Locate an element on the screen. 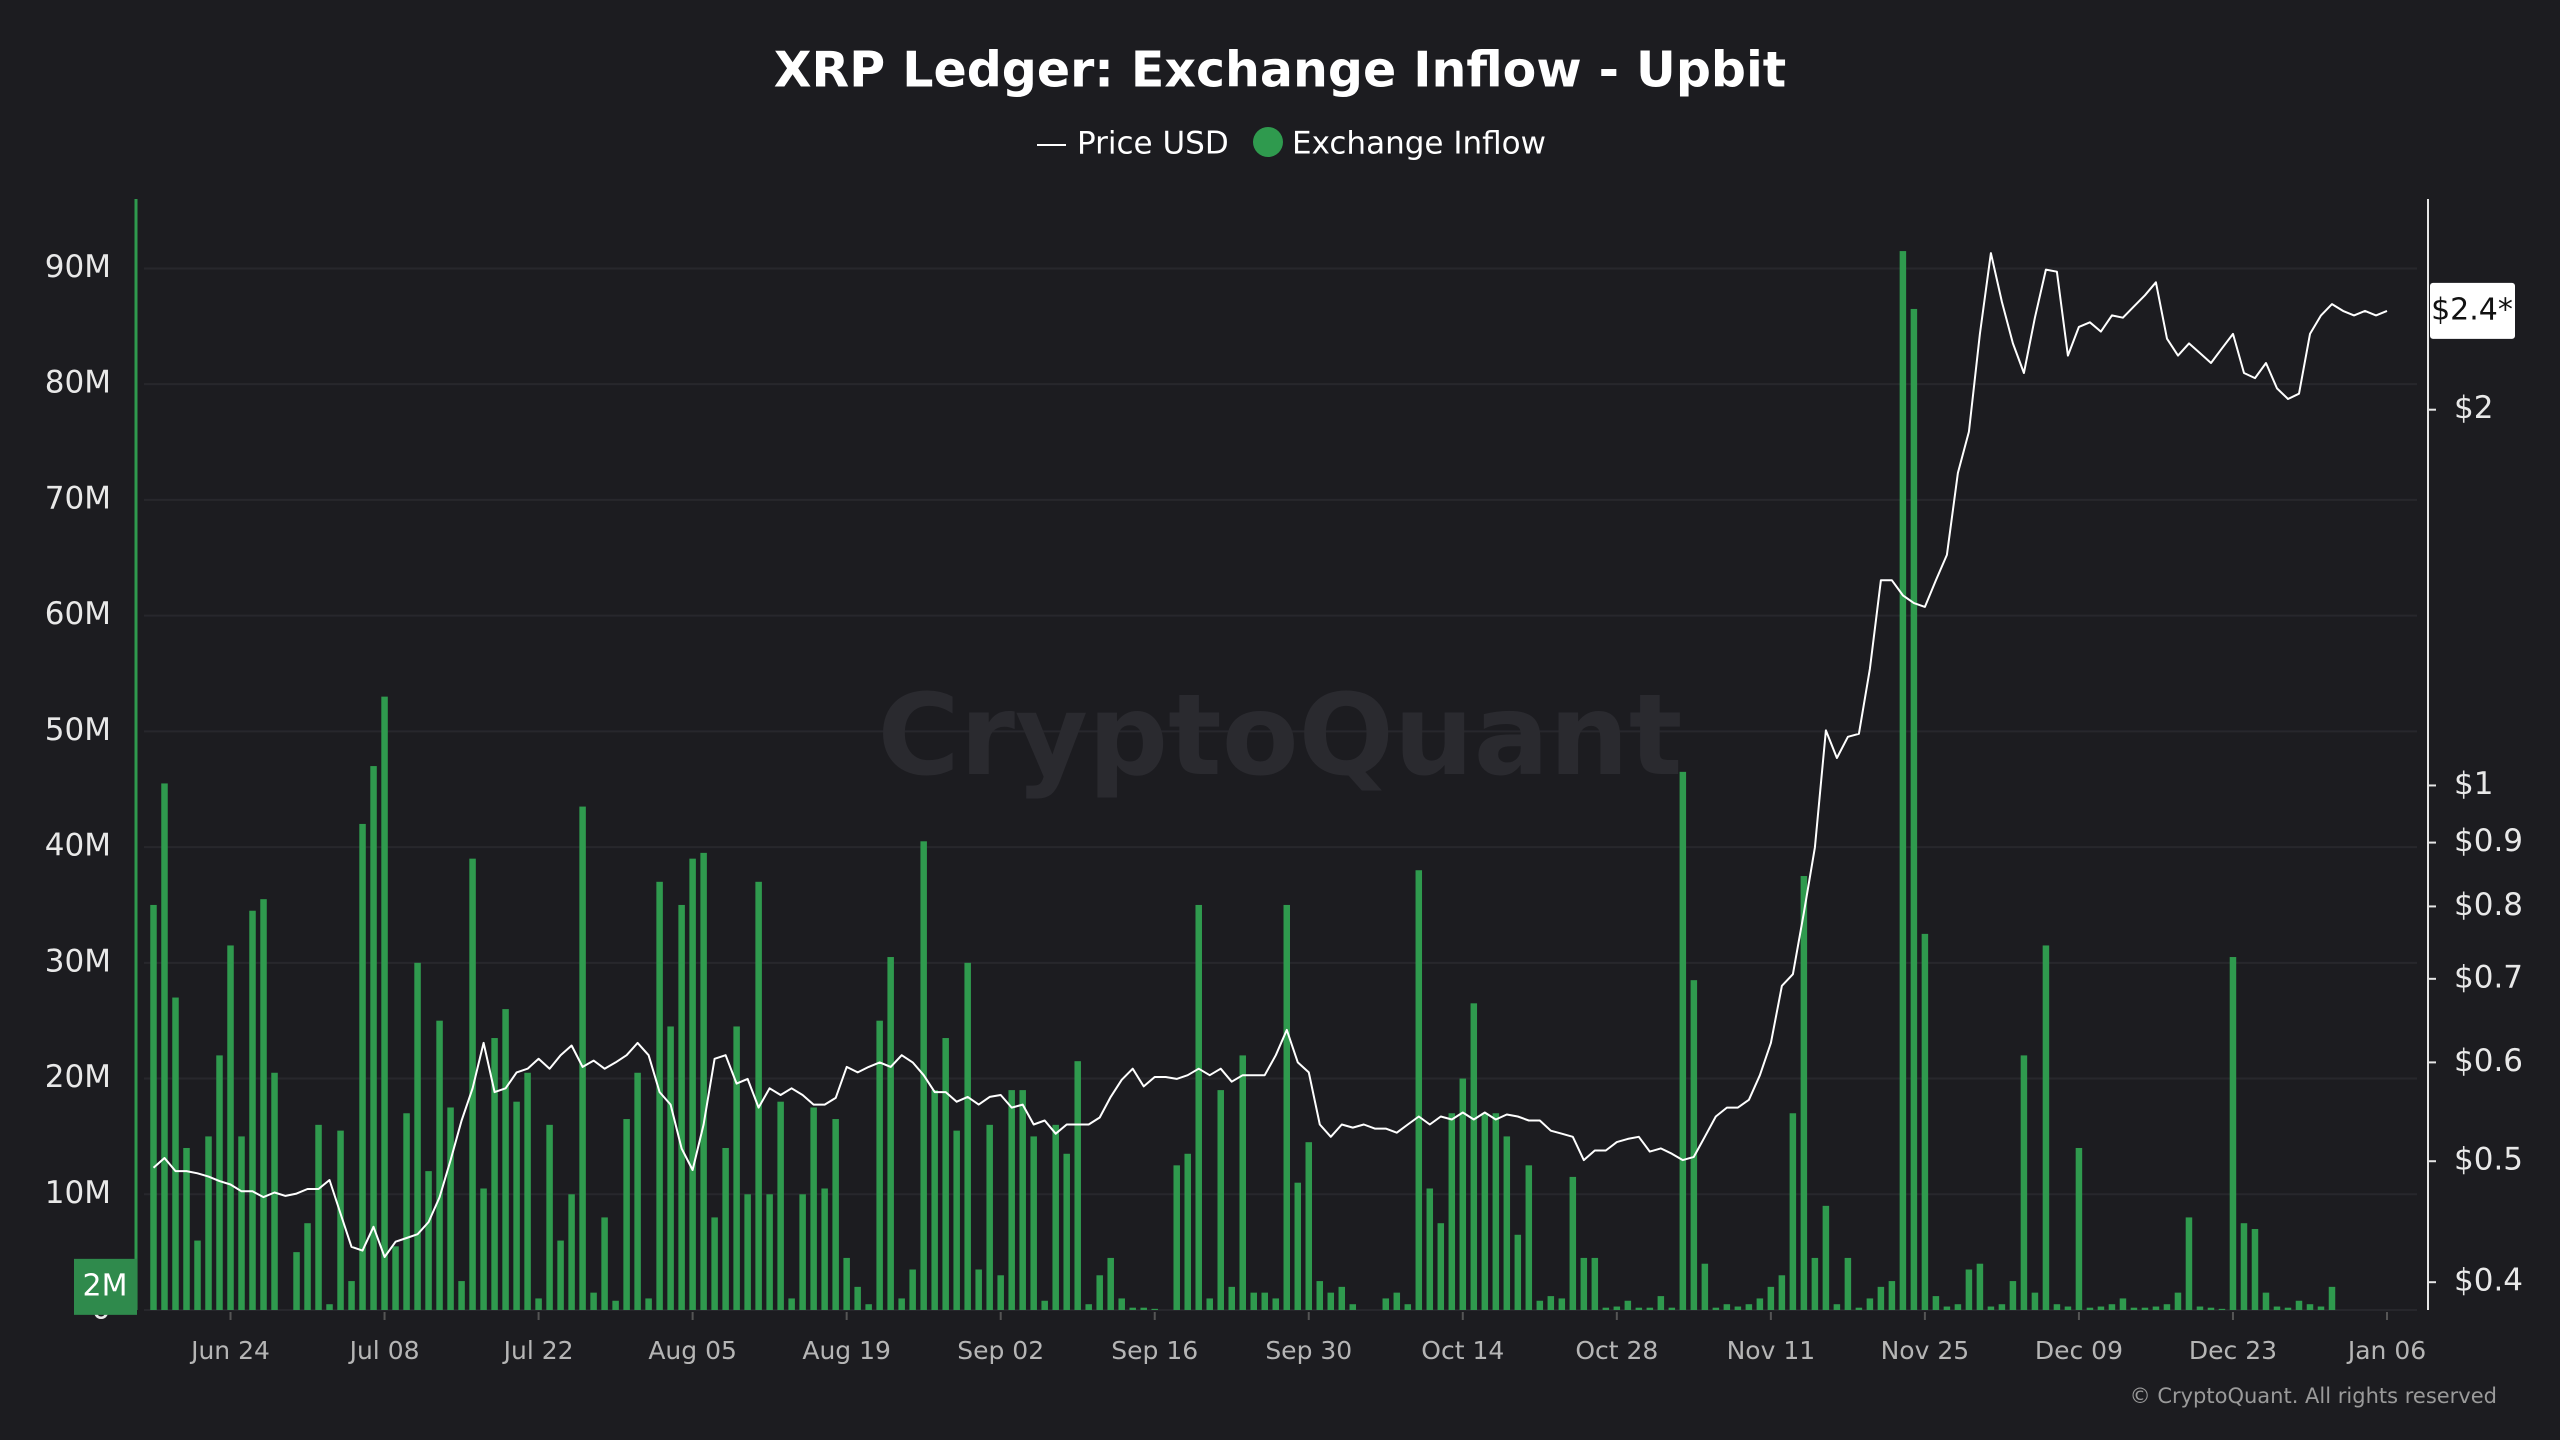  y2-tick-label: $1 is located at coordinates (2473, 784).